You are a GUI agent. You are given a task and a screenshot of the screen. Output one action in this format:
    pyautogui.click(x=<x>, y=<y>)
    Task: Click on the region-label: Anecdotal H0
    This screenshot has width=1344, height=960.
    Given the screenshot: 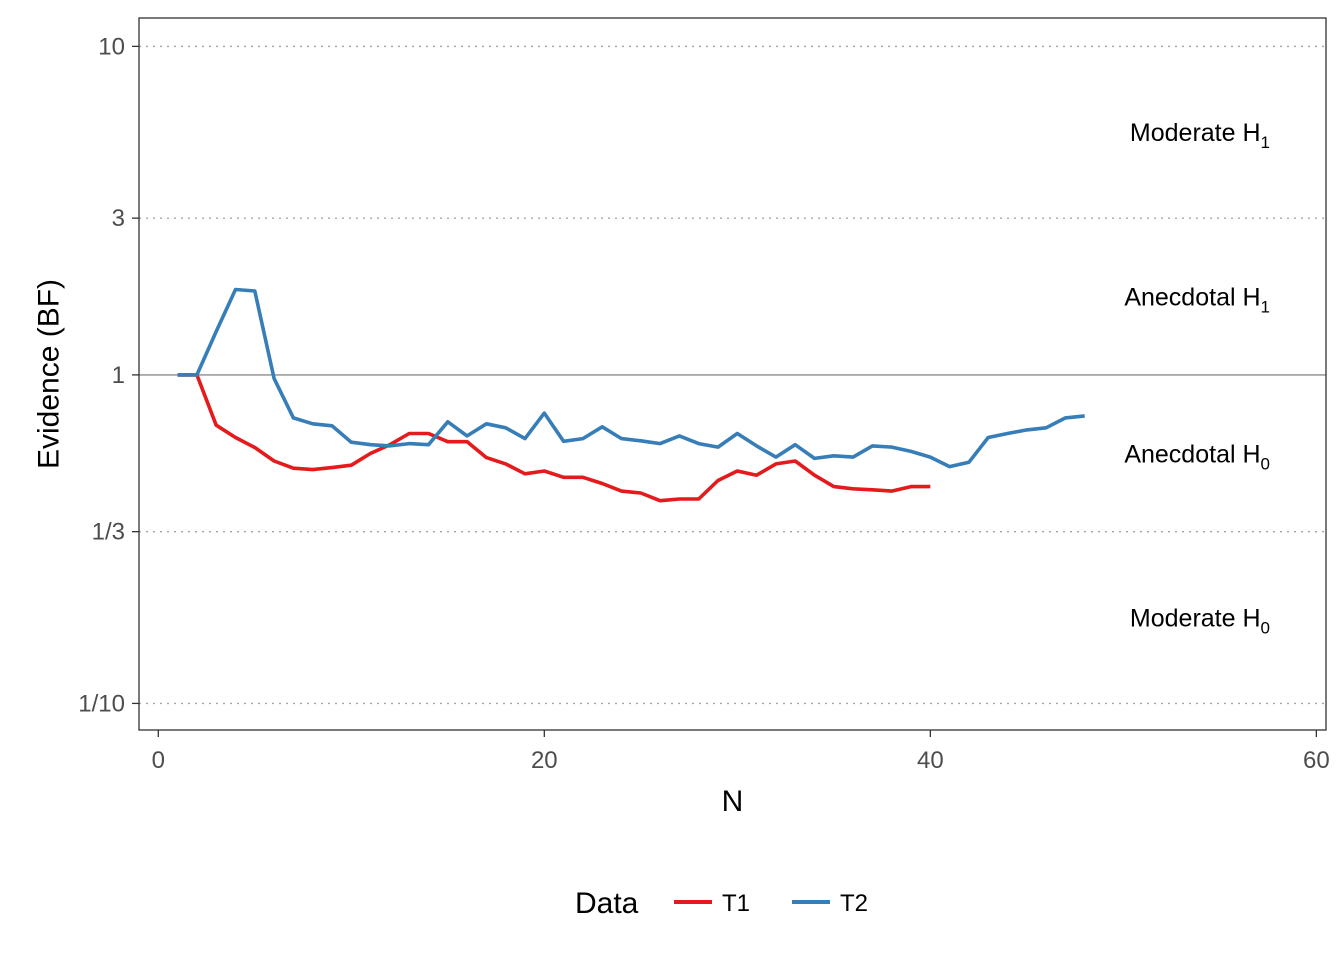 What is the action you would take?
    pyautogui.click(x=1197, y=456)
    